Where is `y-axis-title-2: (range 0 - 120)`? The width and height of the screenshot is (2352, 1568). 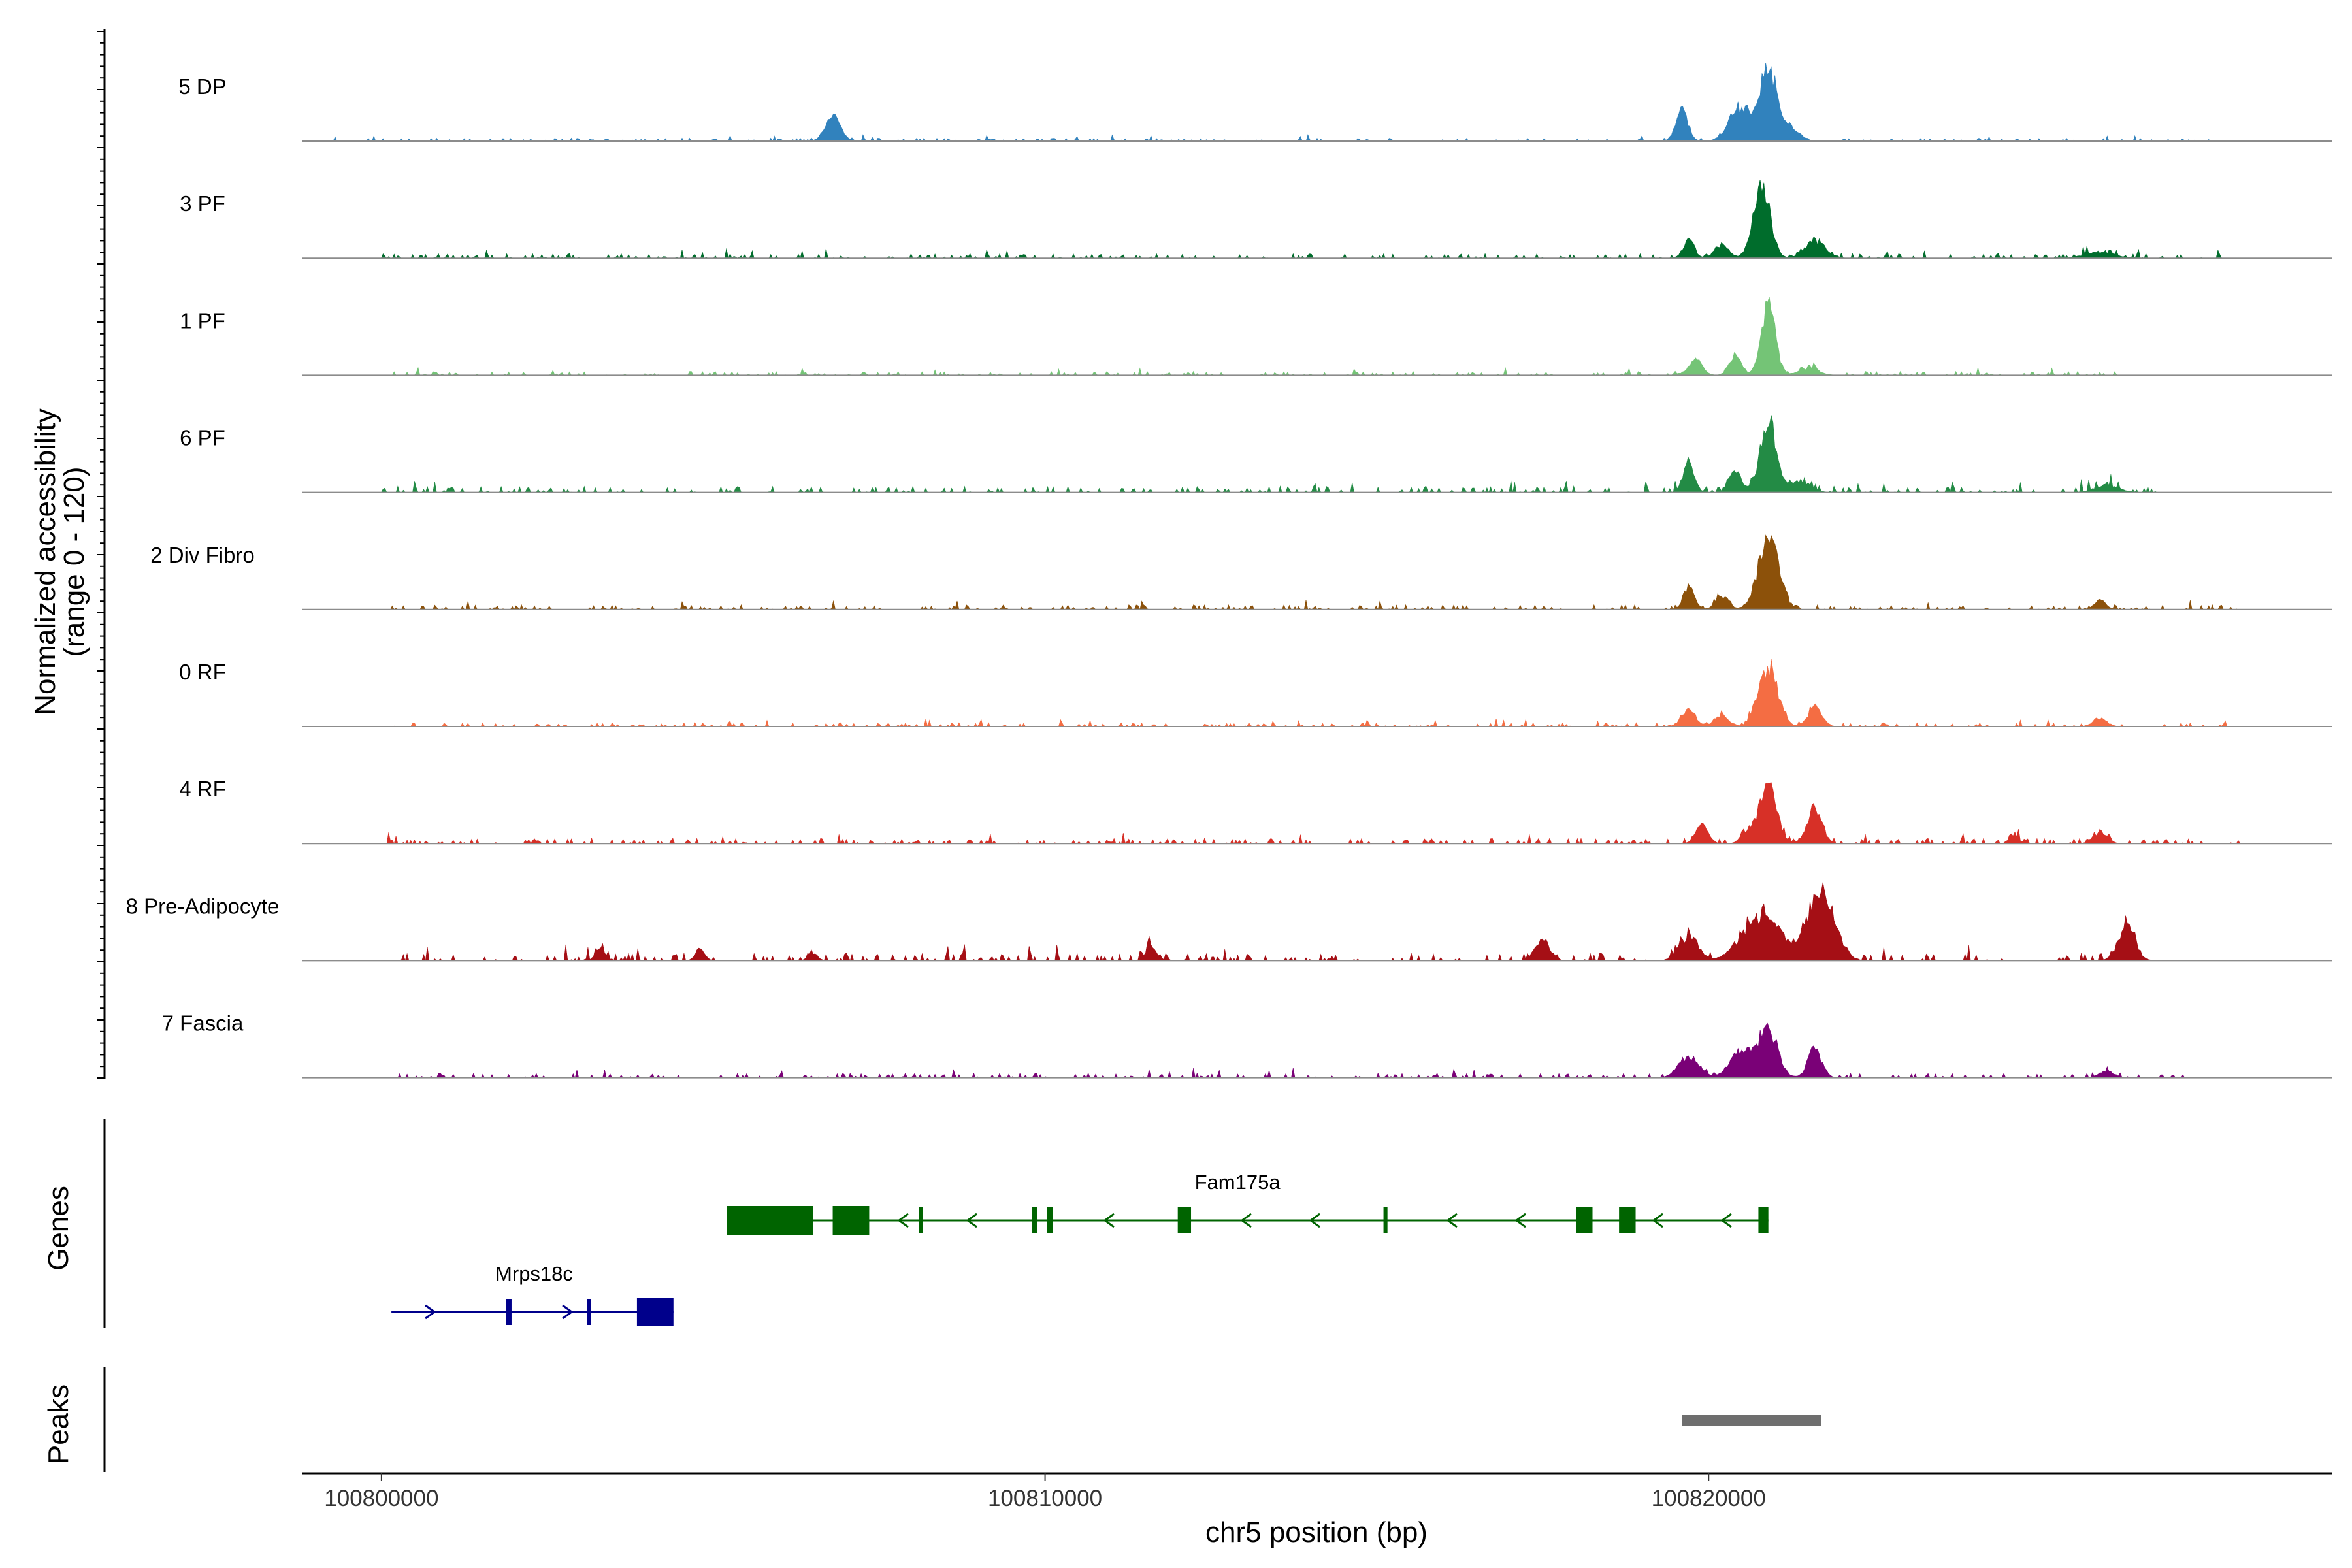
y-axis-title-2: (range 0 - 120) is located at coordinates (74, 561).